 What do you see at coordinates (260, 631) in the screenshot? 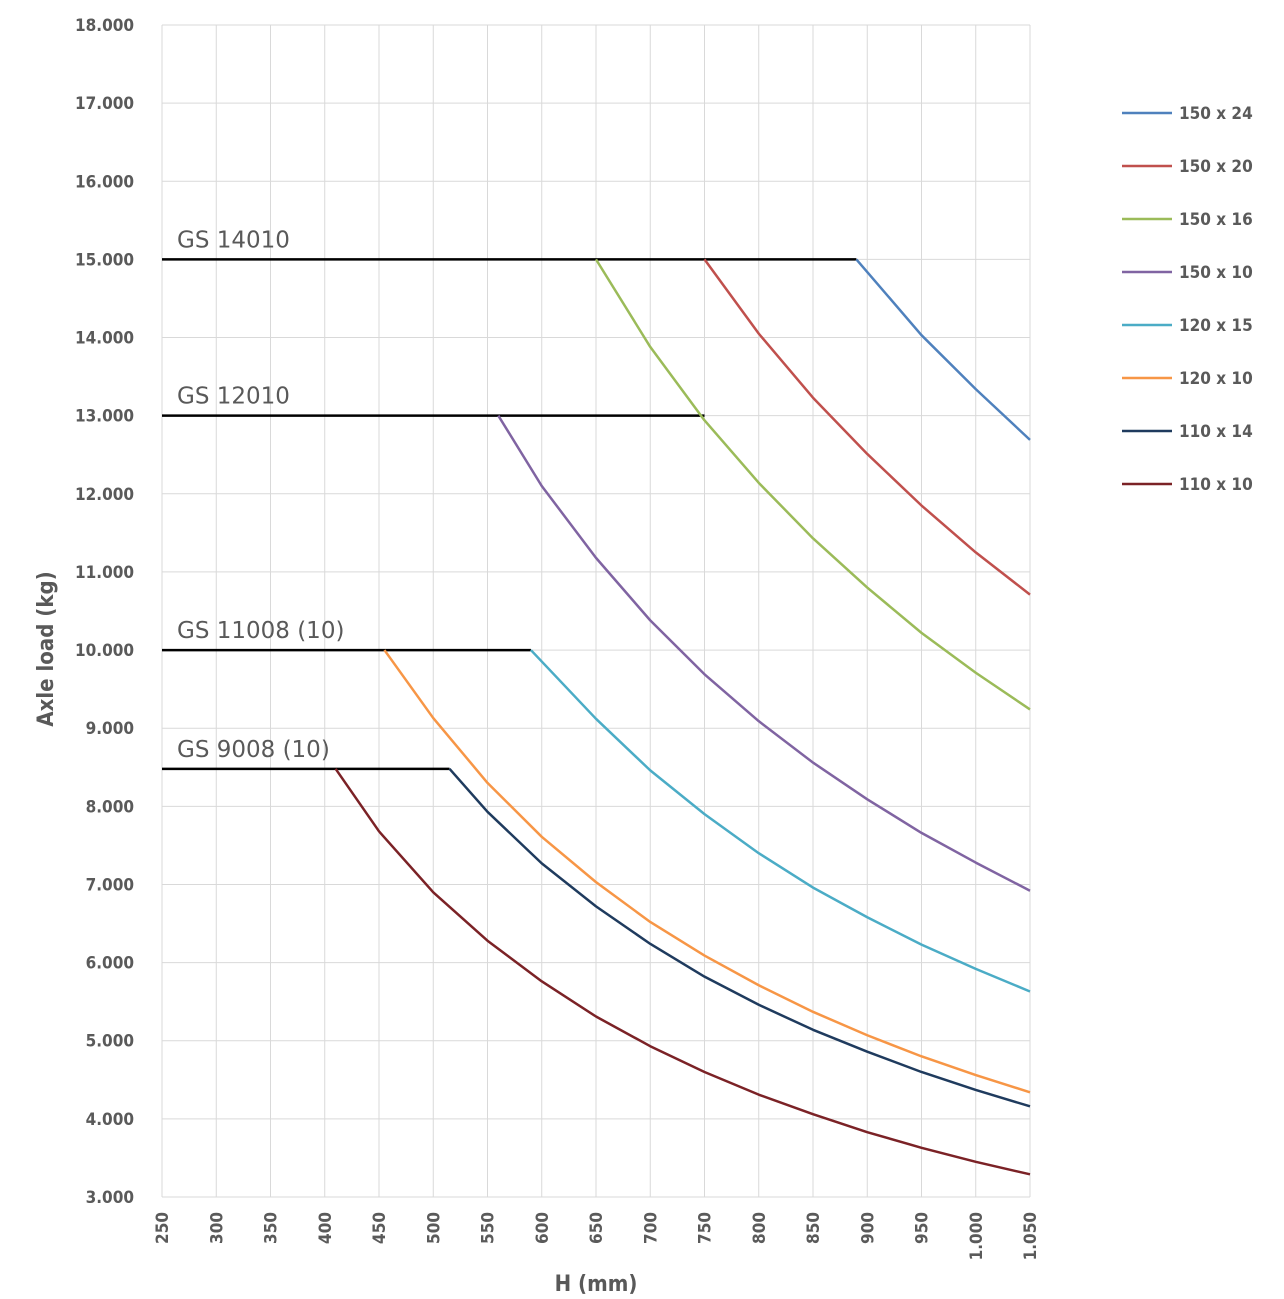
I see `annotation-label: GS 11008 (10)` at bounding box center [260, 631].